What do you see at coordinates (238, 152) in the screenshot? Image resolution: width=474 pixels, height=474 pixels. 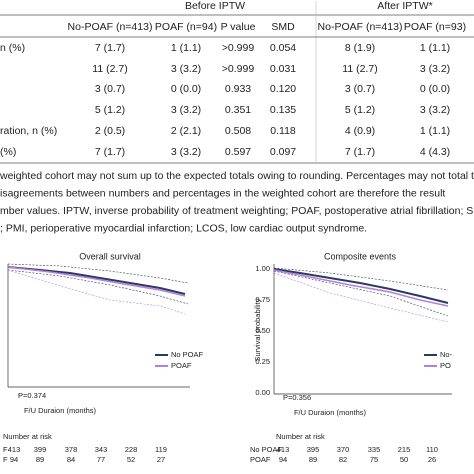 I see `cell: 0.597` at bounding box center [238, 152].